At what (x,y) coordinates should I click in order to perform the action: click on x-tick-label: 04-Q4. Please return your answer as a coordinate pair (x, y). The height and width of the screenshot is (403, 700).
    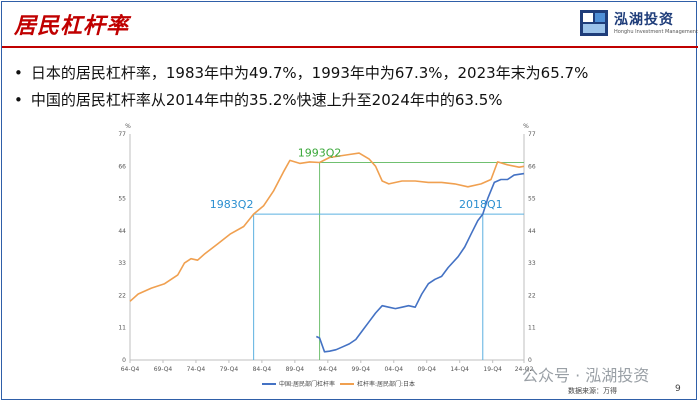
    Looking at the image, I should click on (393, 369).